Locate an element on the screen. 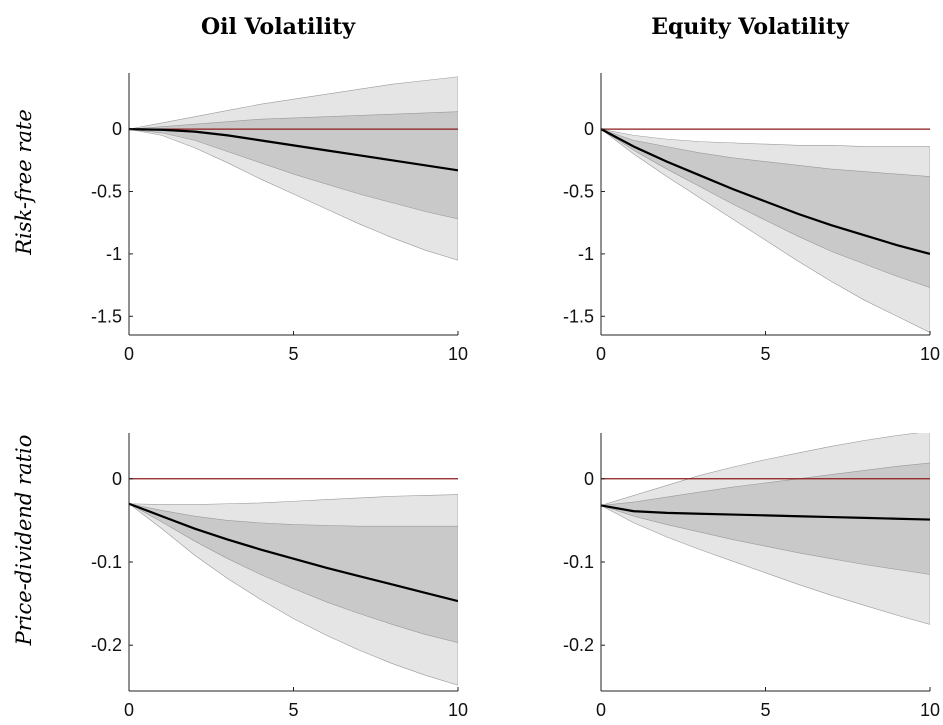 The image size is (943, 725). row-title-price-dividend: Price-dividend ratio is located at coordinates (24, 541).